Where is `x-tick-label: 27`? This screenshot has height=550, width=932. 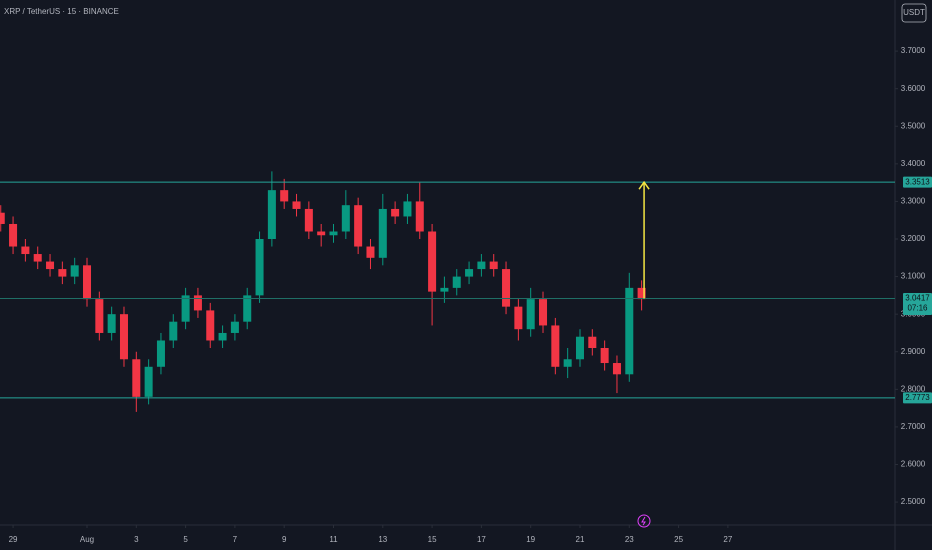 x-tick-label: 27 is located at coordinates (727, 539).